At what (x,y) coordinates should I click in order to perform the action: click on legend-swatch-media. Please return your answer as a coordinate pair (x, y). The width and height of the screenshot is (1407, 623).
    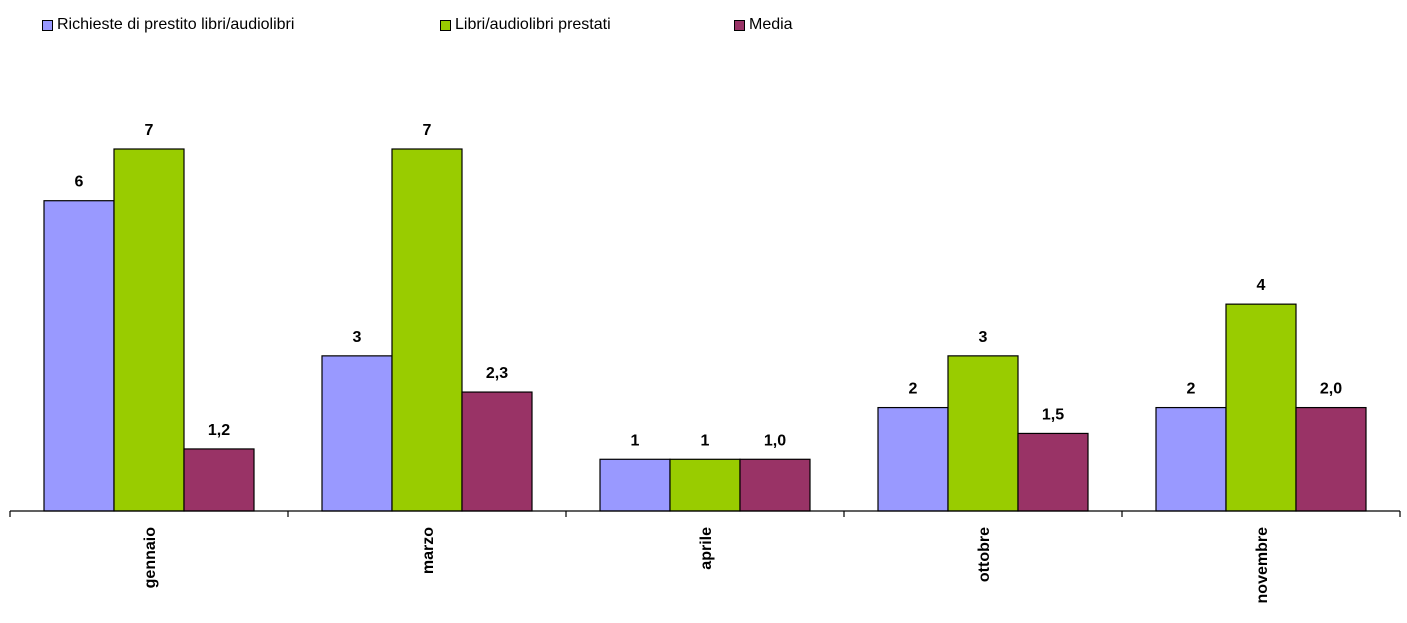
    Looking at the image, I should click on (739, 25).